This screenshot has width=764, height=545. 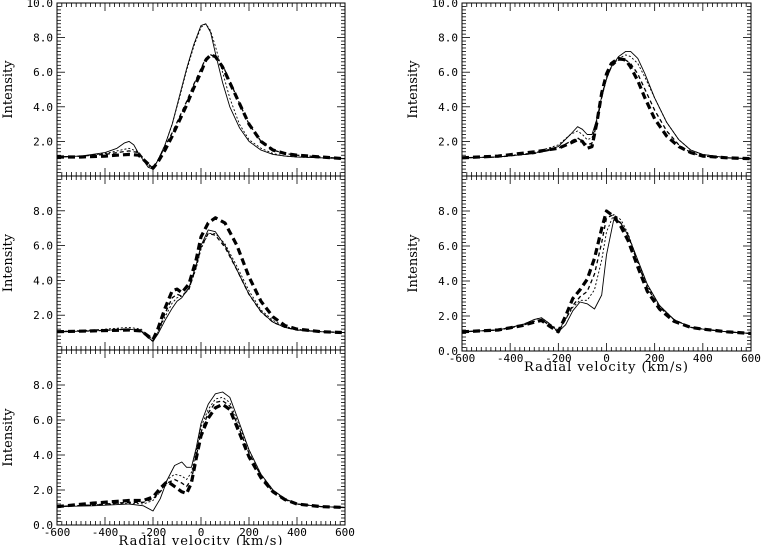 I want to click on panel-left-top: 2.0 4.0 6.0 8.0 10.0 Intensity, so click(x=173, y=88).